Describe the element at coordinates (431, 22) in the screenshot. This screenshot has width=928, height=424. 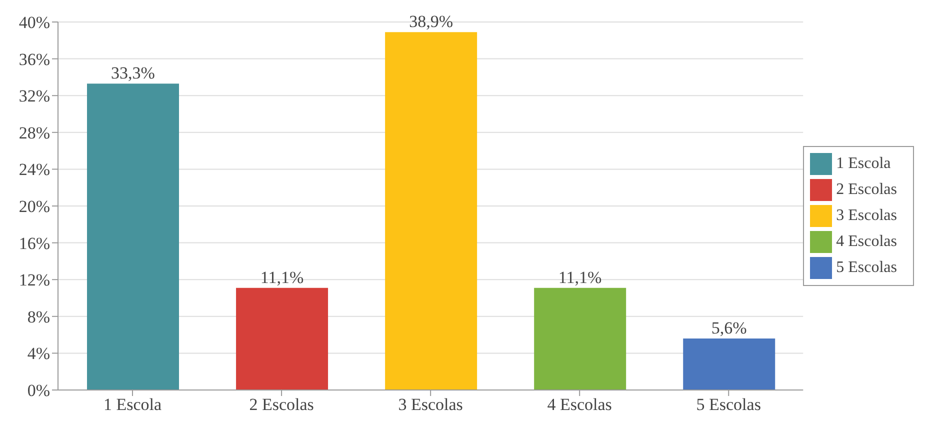
I see `data-label: 38,9%` at that location.